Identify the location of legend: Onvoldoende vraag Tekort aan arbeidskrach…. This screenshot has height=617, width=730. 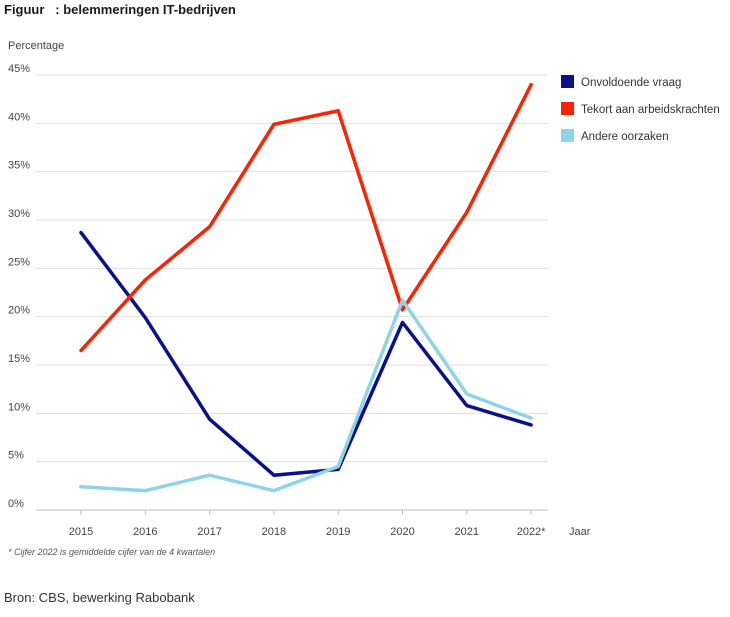
(640, 109).